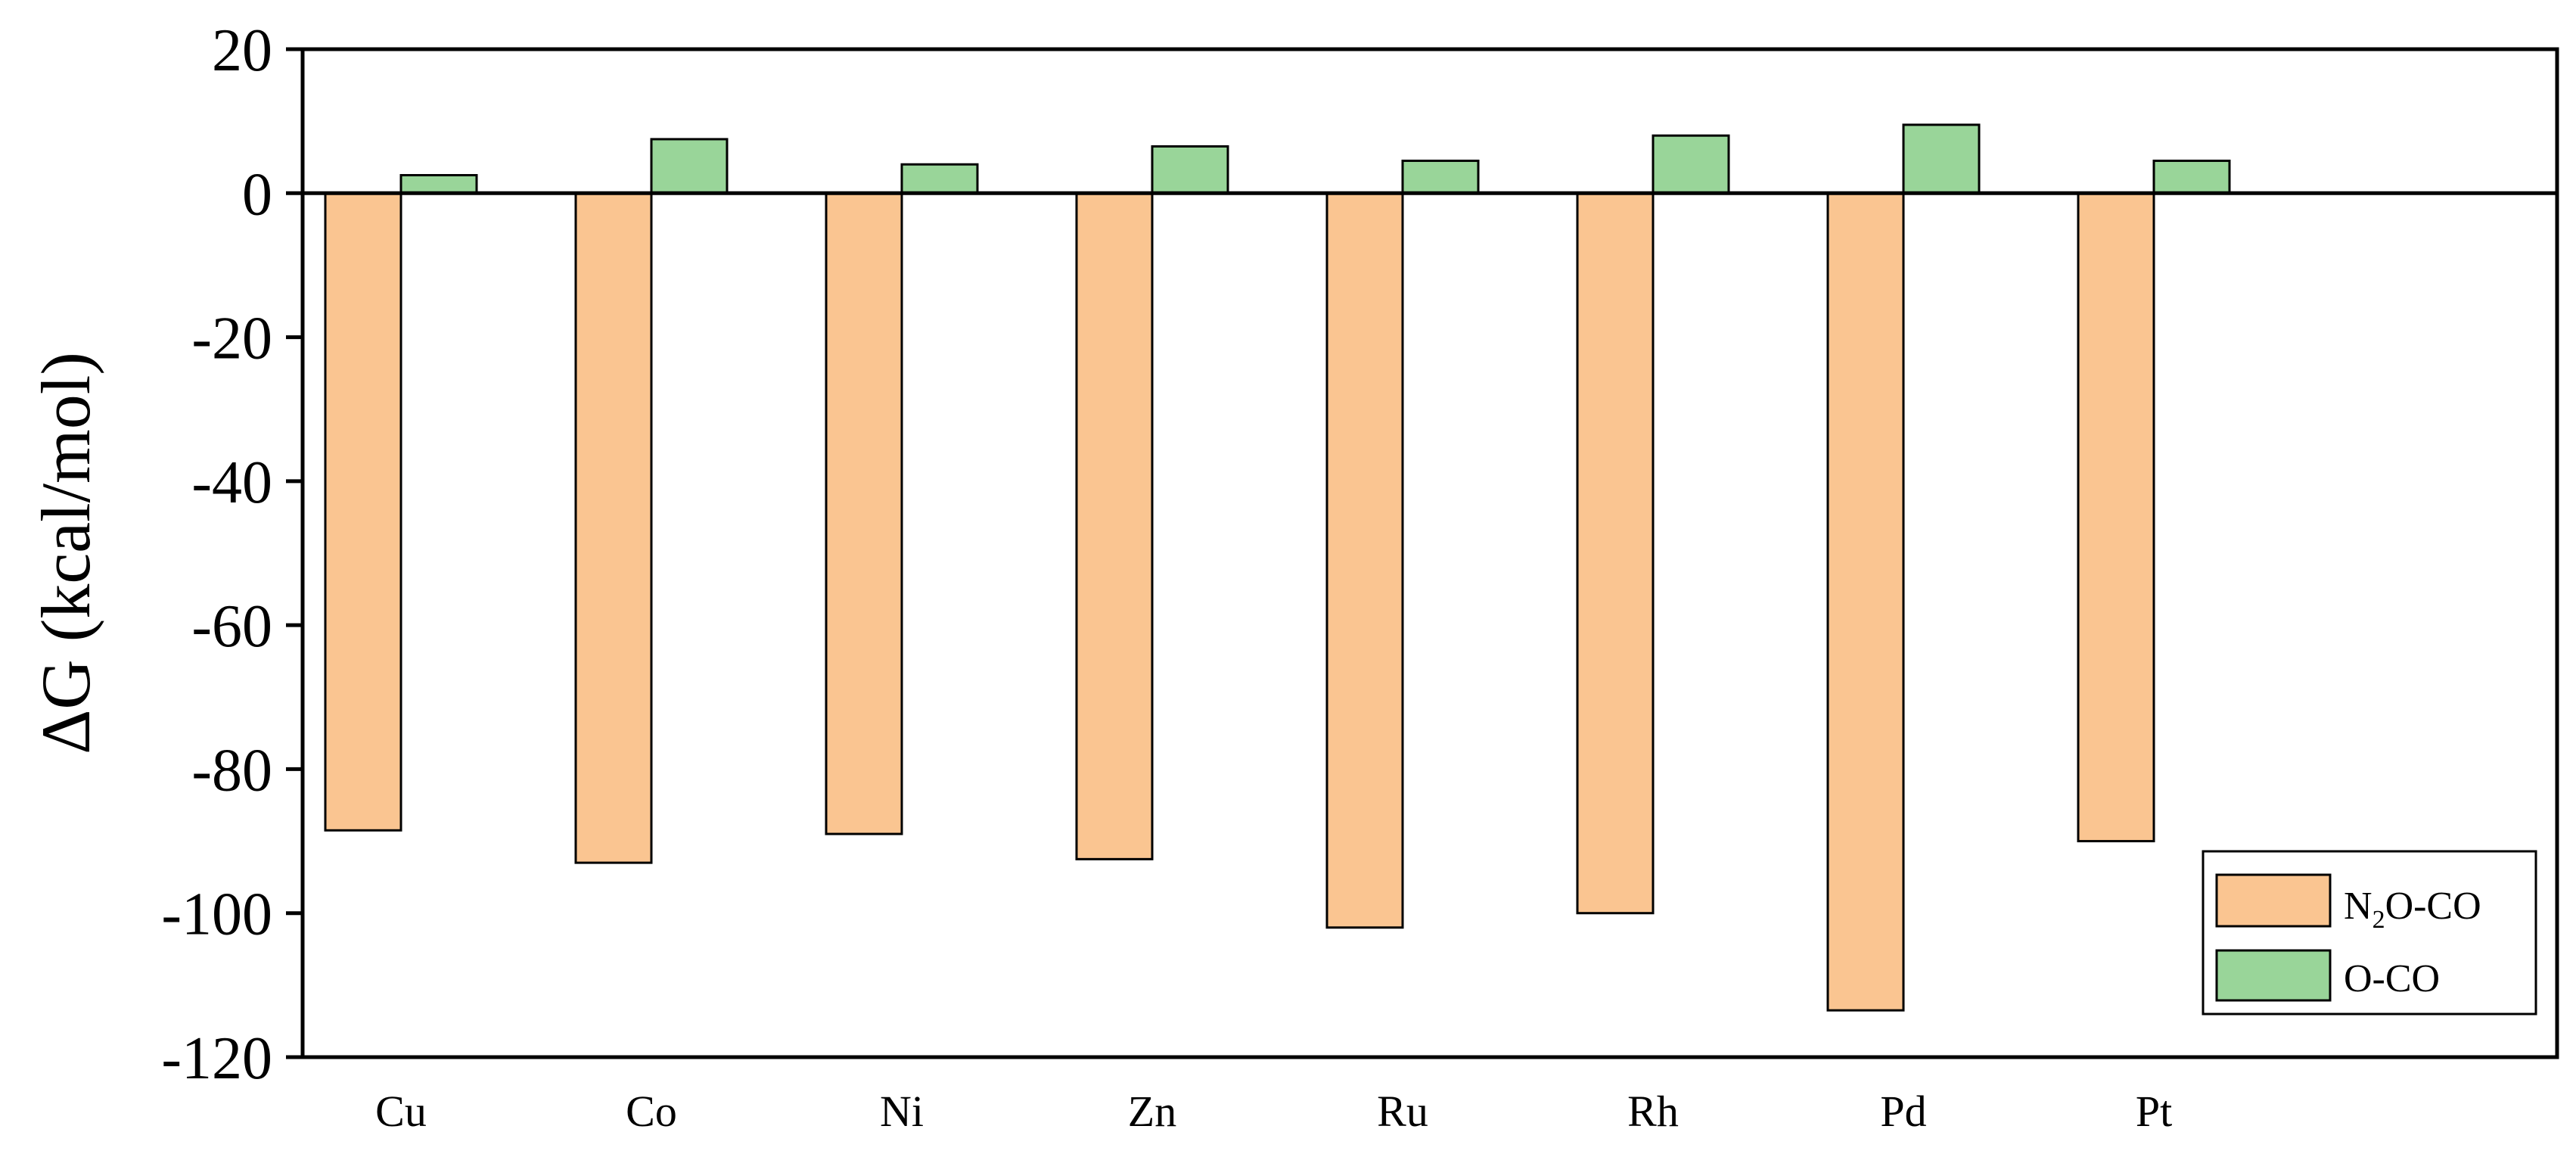 This screenshot has width=2576, height=1154. I want to click on bar-o-co-cu, so click(438, 184).